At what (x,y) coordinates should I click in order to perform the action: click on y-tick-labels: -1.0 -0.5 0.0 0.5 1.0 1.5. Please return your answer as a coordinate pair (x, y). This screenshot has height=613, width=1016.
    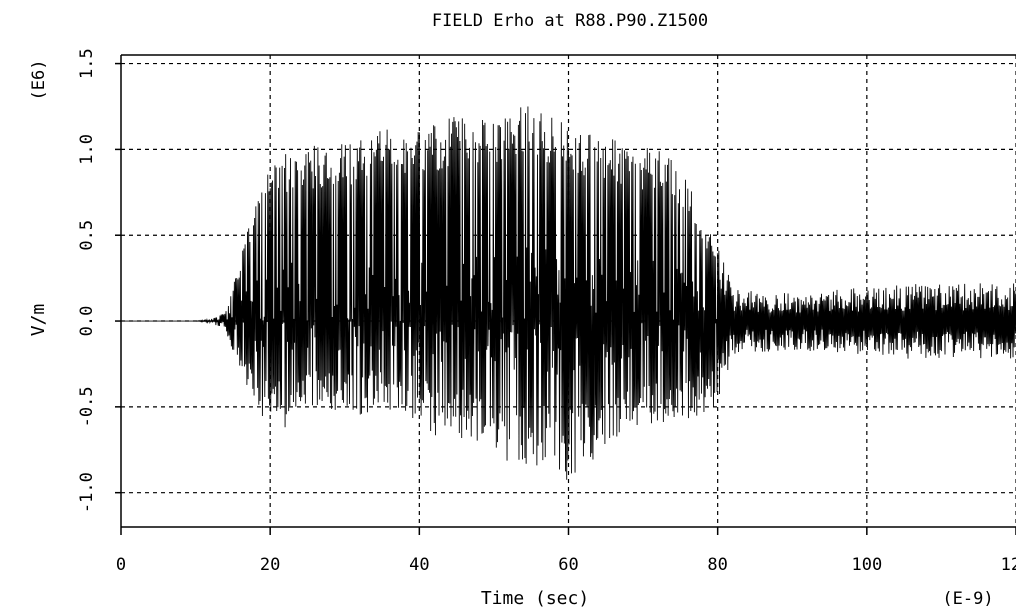
    Looking at the image, I should click on (87, 280).